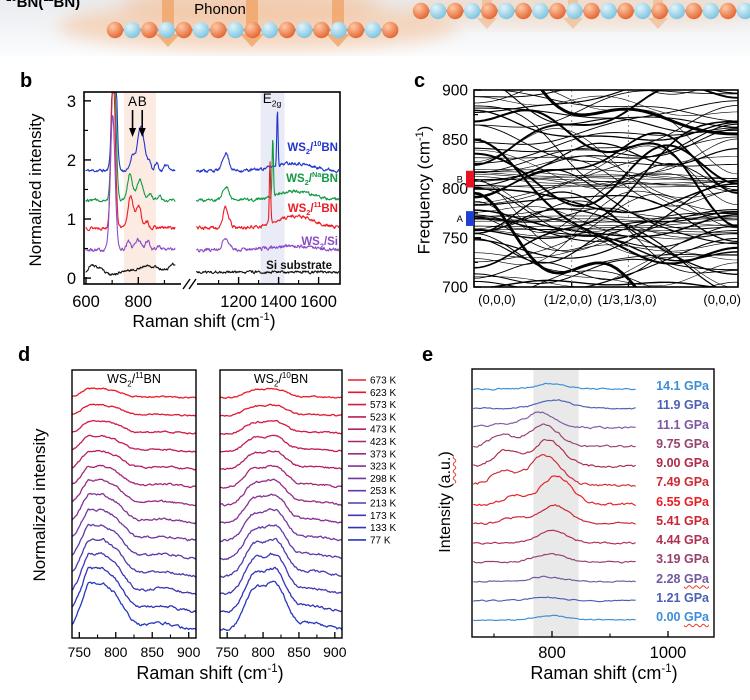 This screenshot has height=700, width=750. I want to click on tick-label: 900, so click(335, 652).